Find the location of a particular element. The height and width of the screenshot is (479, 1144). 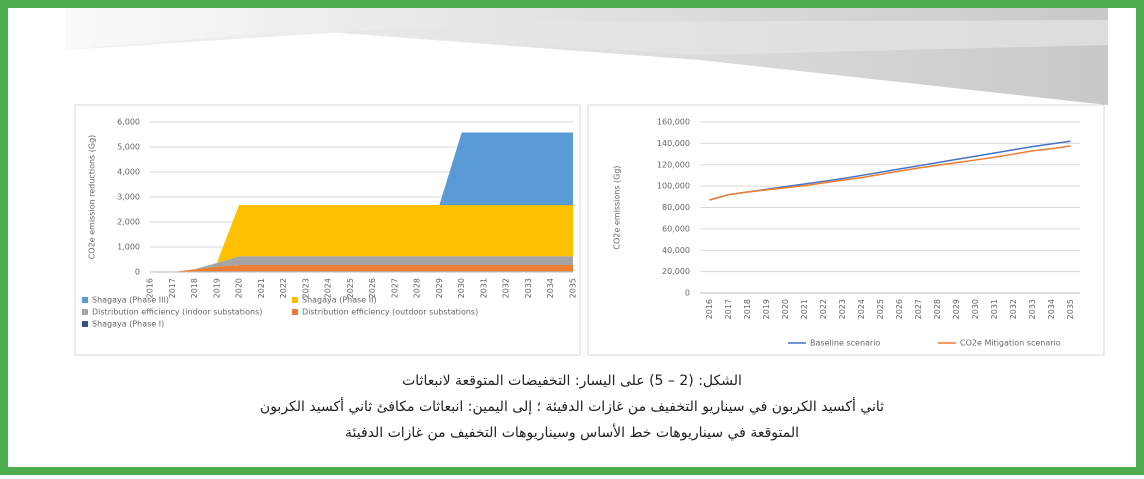

y-tick-label: 160,000 is located at coordinates (673, 122).